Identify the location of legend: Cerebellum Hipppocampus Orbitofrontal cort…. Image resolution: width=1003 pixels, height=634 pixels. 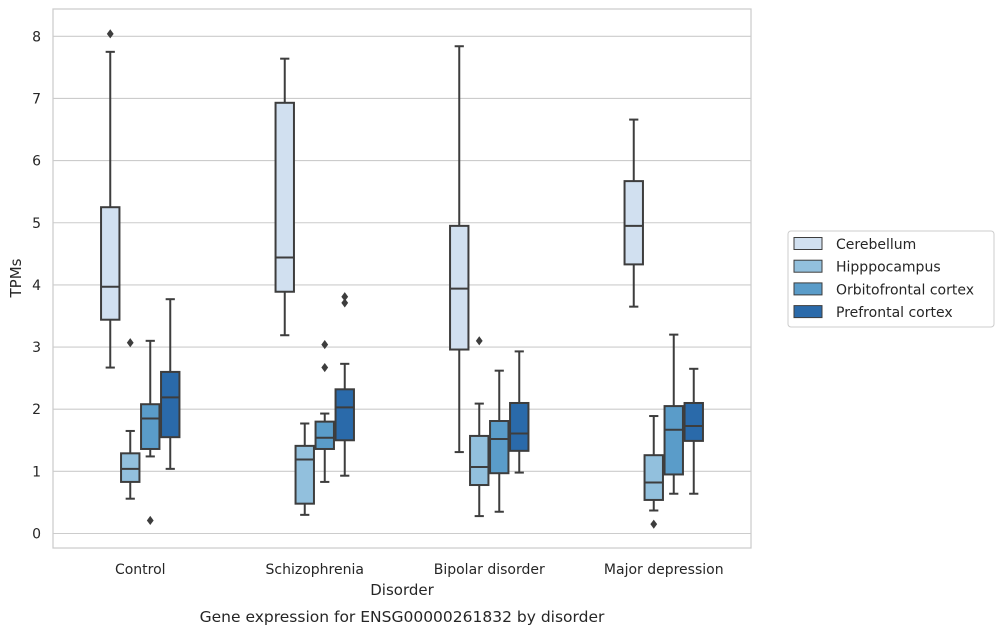
(891, 279).